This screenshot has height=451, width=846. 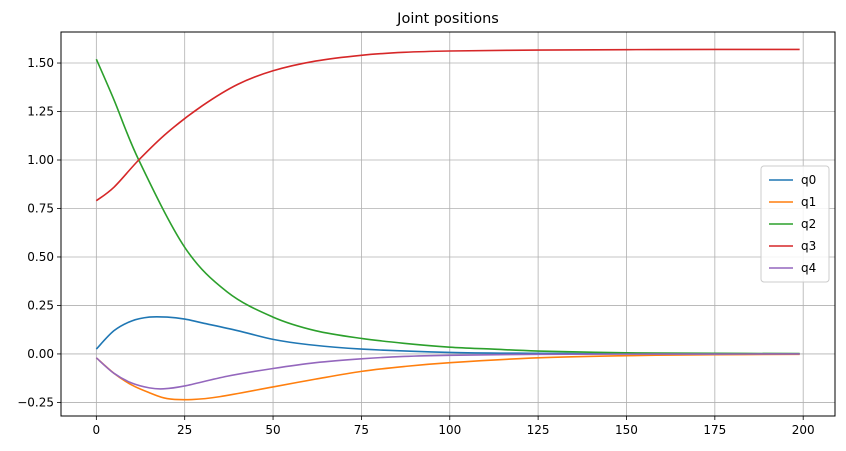 I want to click on y-tick-label: 0.25, so click(x=40, y=305).